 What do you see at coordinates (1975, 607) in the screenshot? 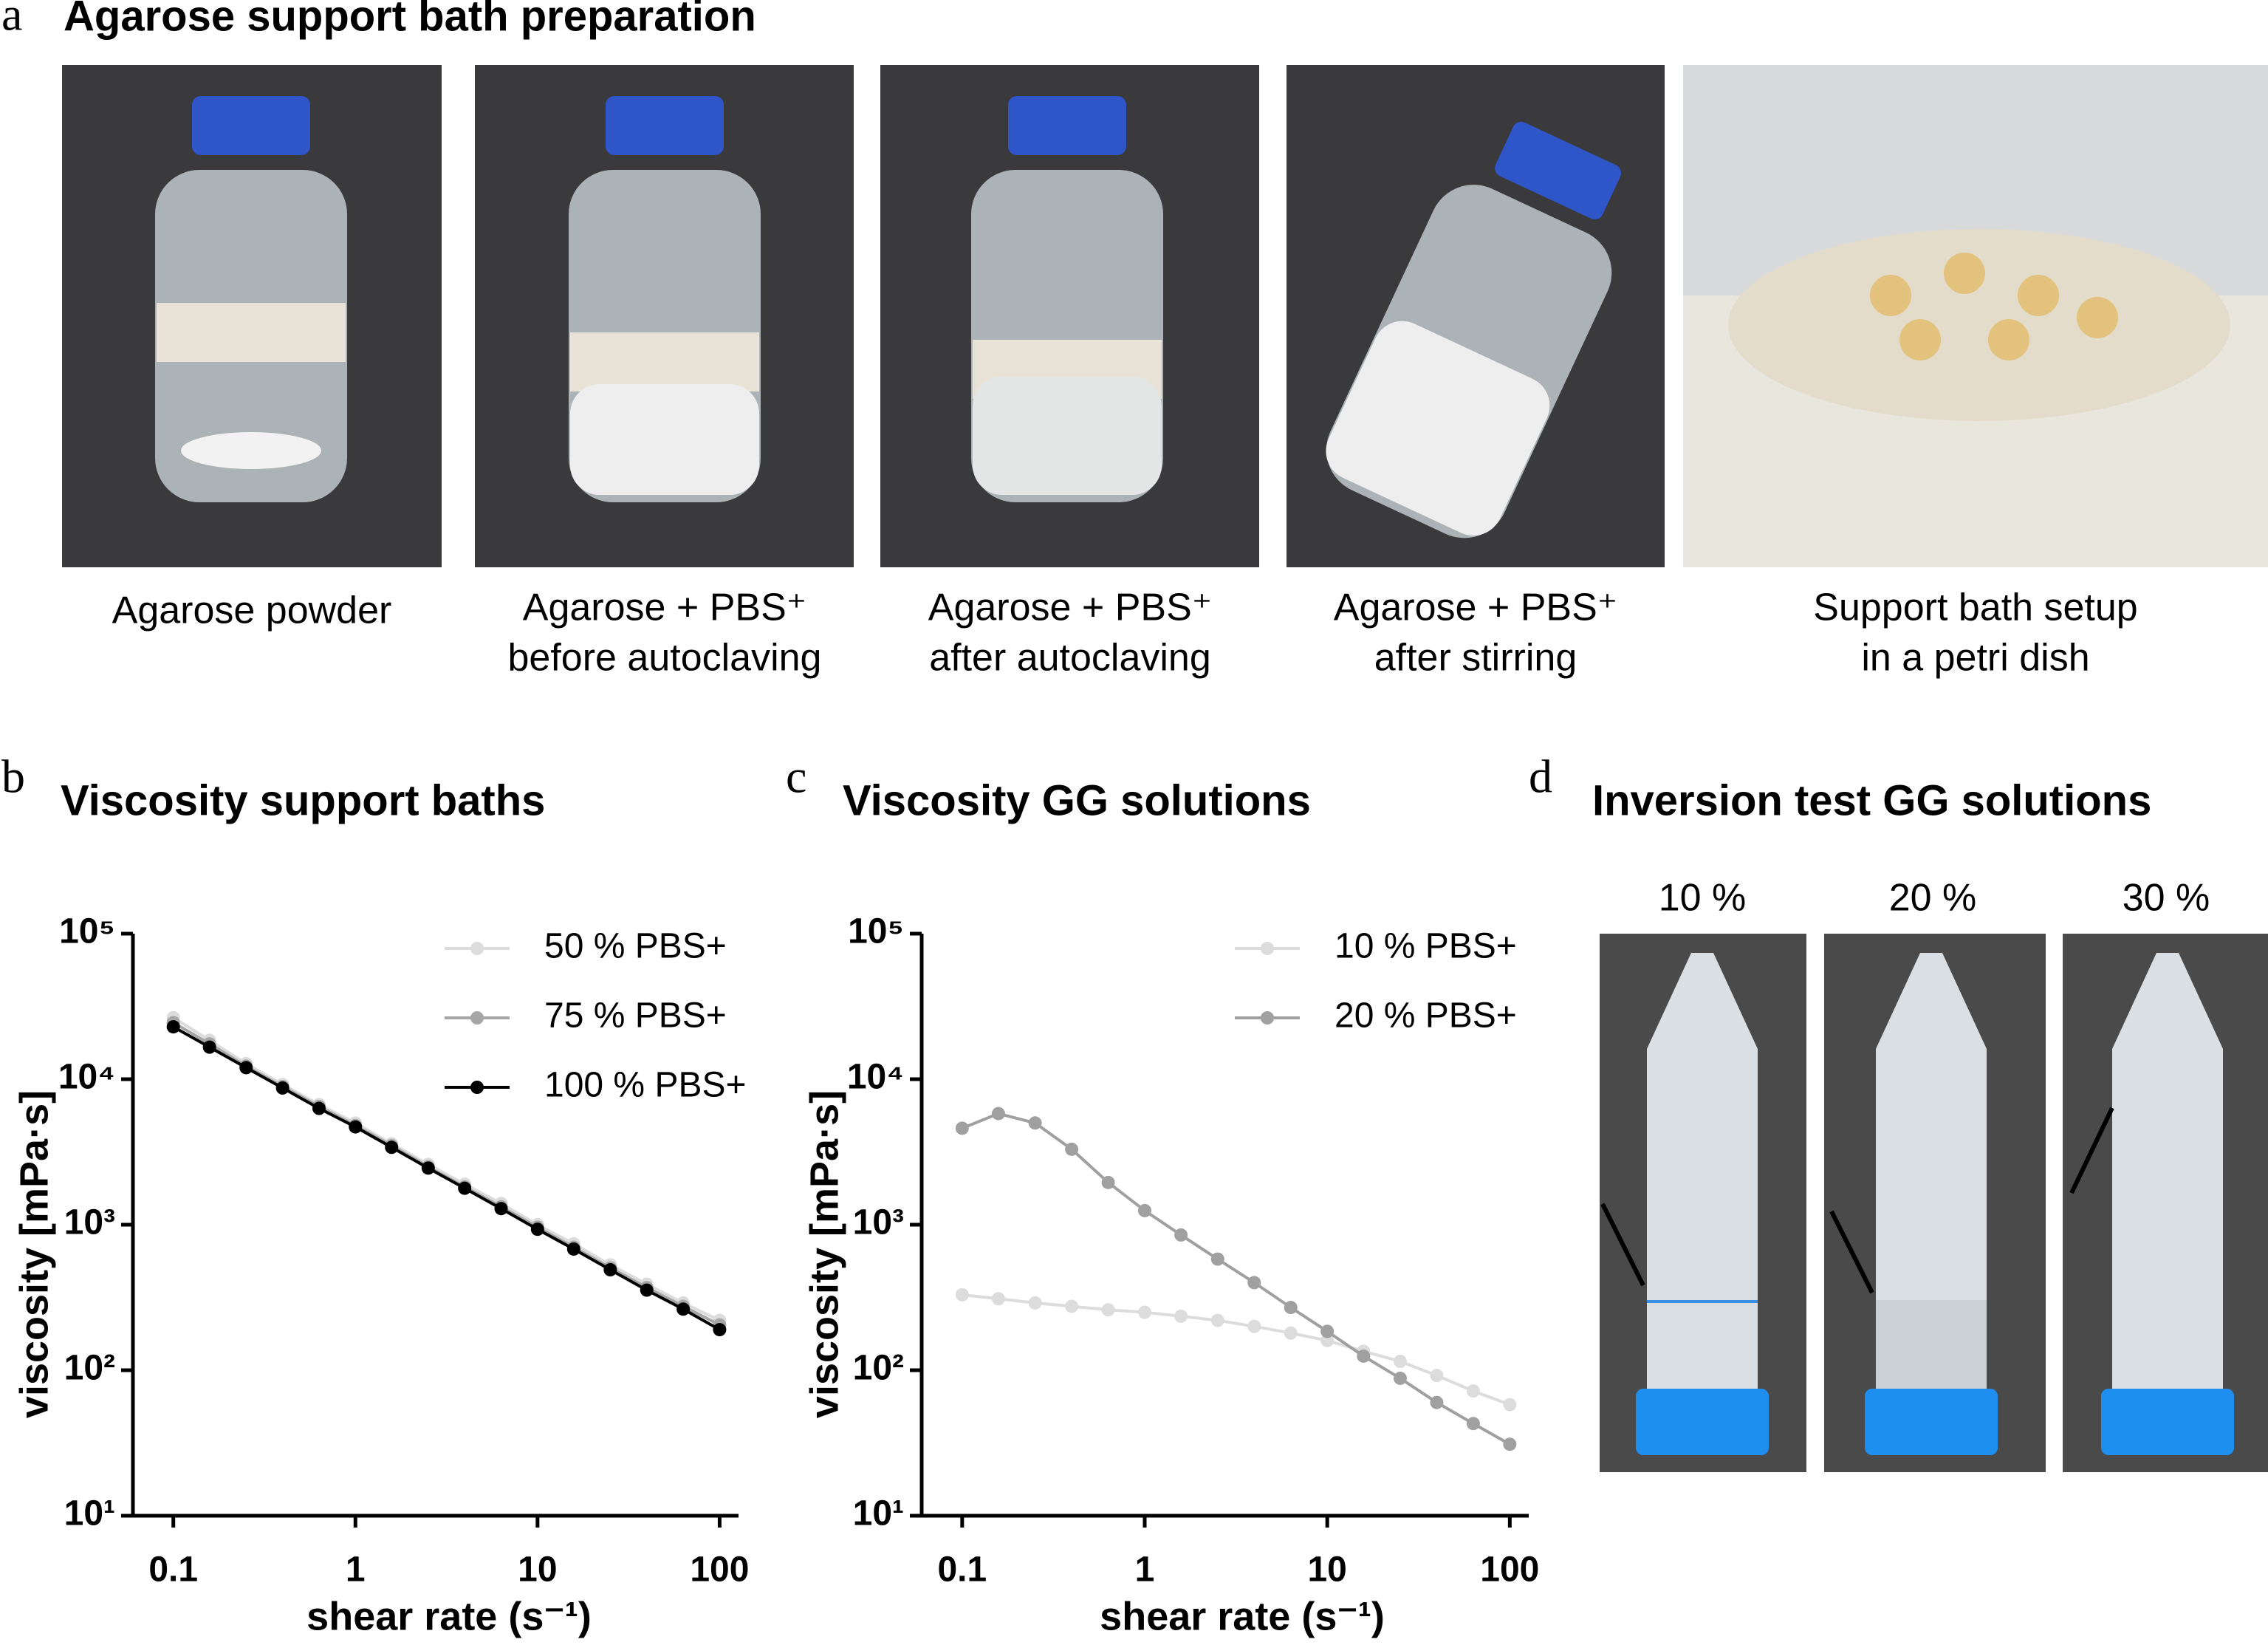
I see `photo-caption: Support bath setup` at bounding box center [1975, 607].